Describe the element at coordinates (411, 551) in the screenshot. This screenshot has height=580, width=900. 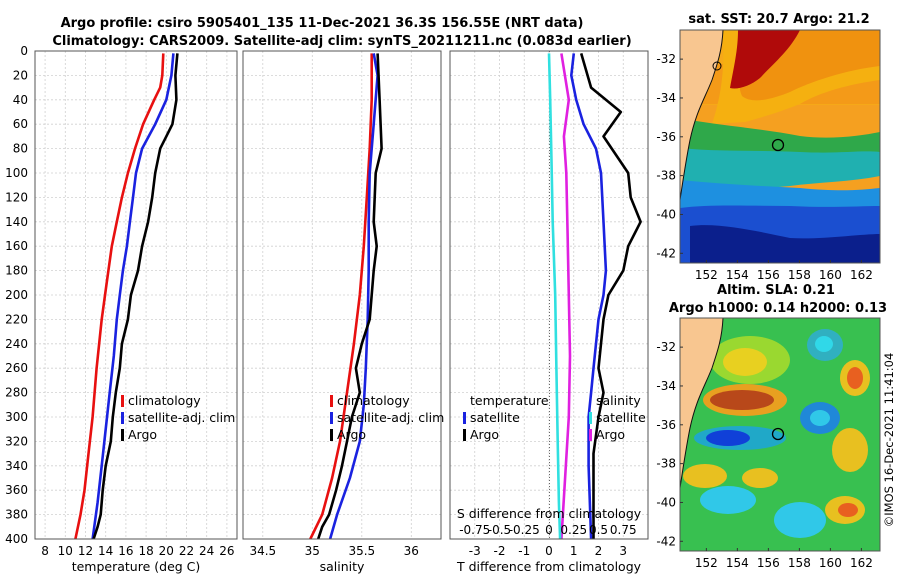
I see `x-tick-label: 36` at that location.